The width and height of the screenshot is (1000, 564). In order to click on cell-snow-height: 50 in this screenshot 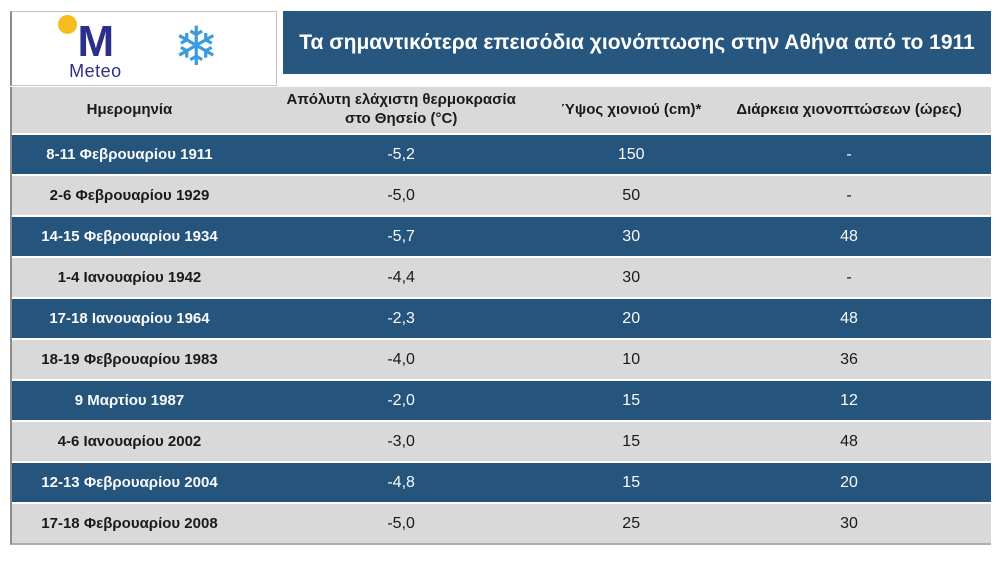, I will do `click(631, 195)`.